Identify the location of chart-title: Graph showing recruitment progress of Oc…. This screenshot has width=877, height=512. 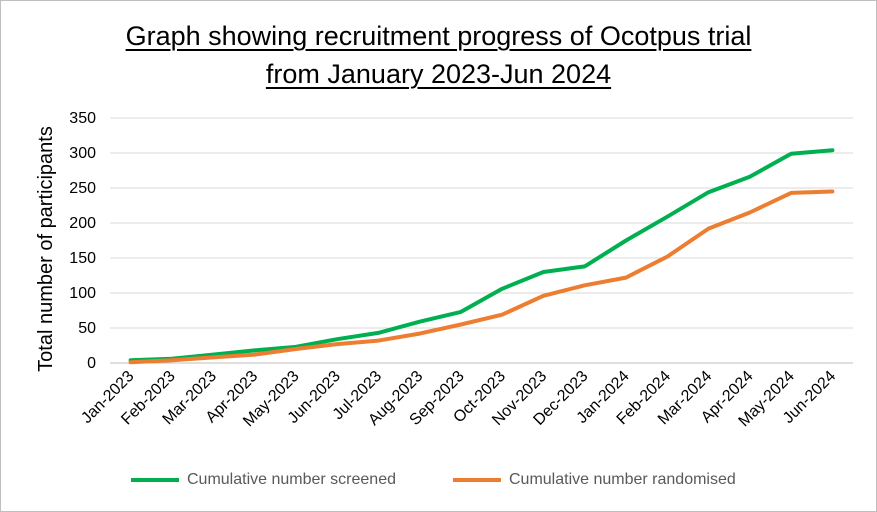
(438, 55).